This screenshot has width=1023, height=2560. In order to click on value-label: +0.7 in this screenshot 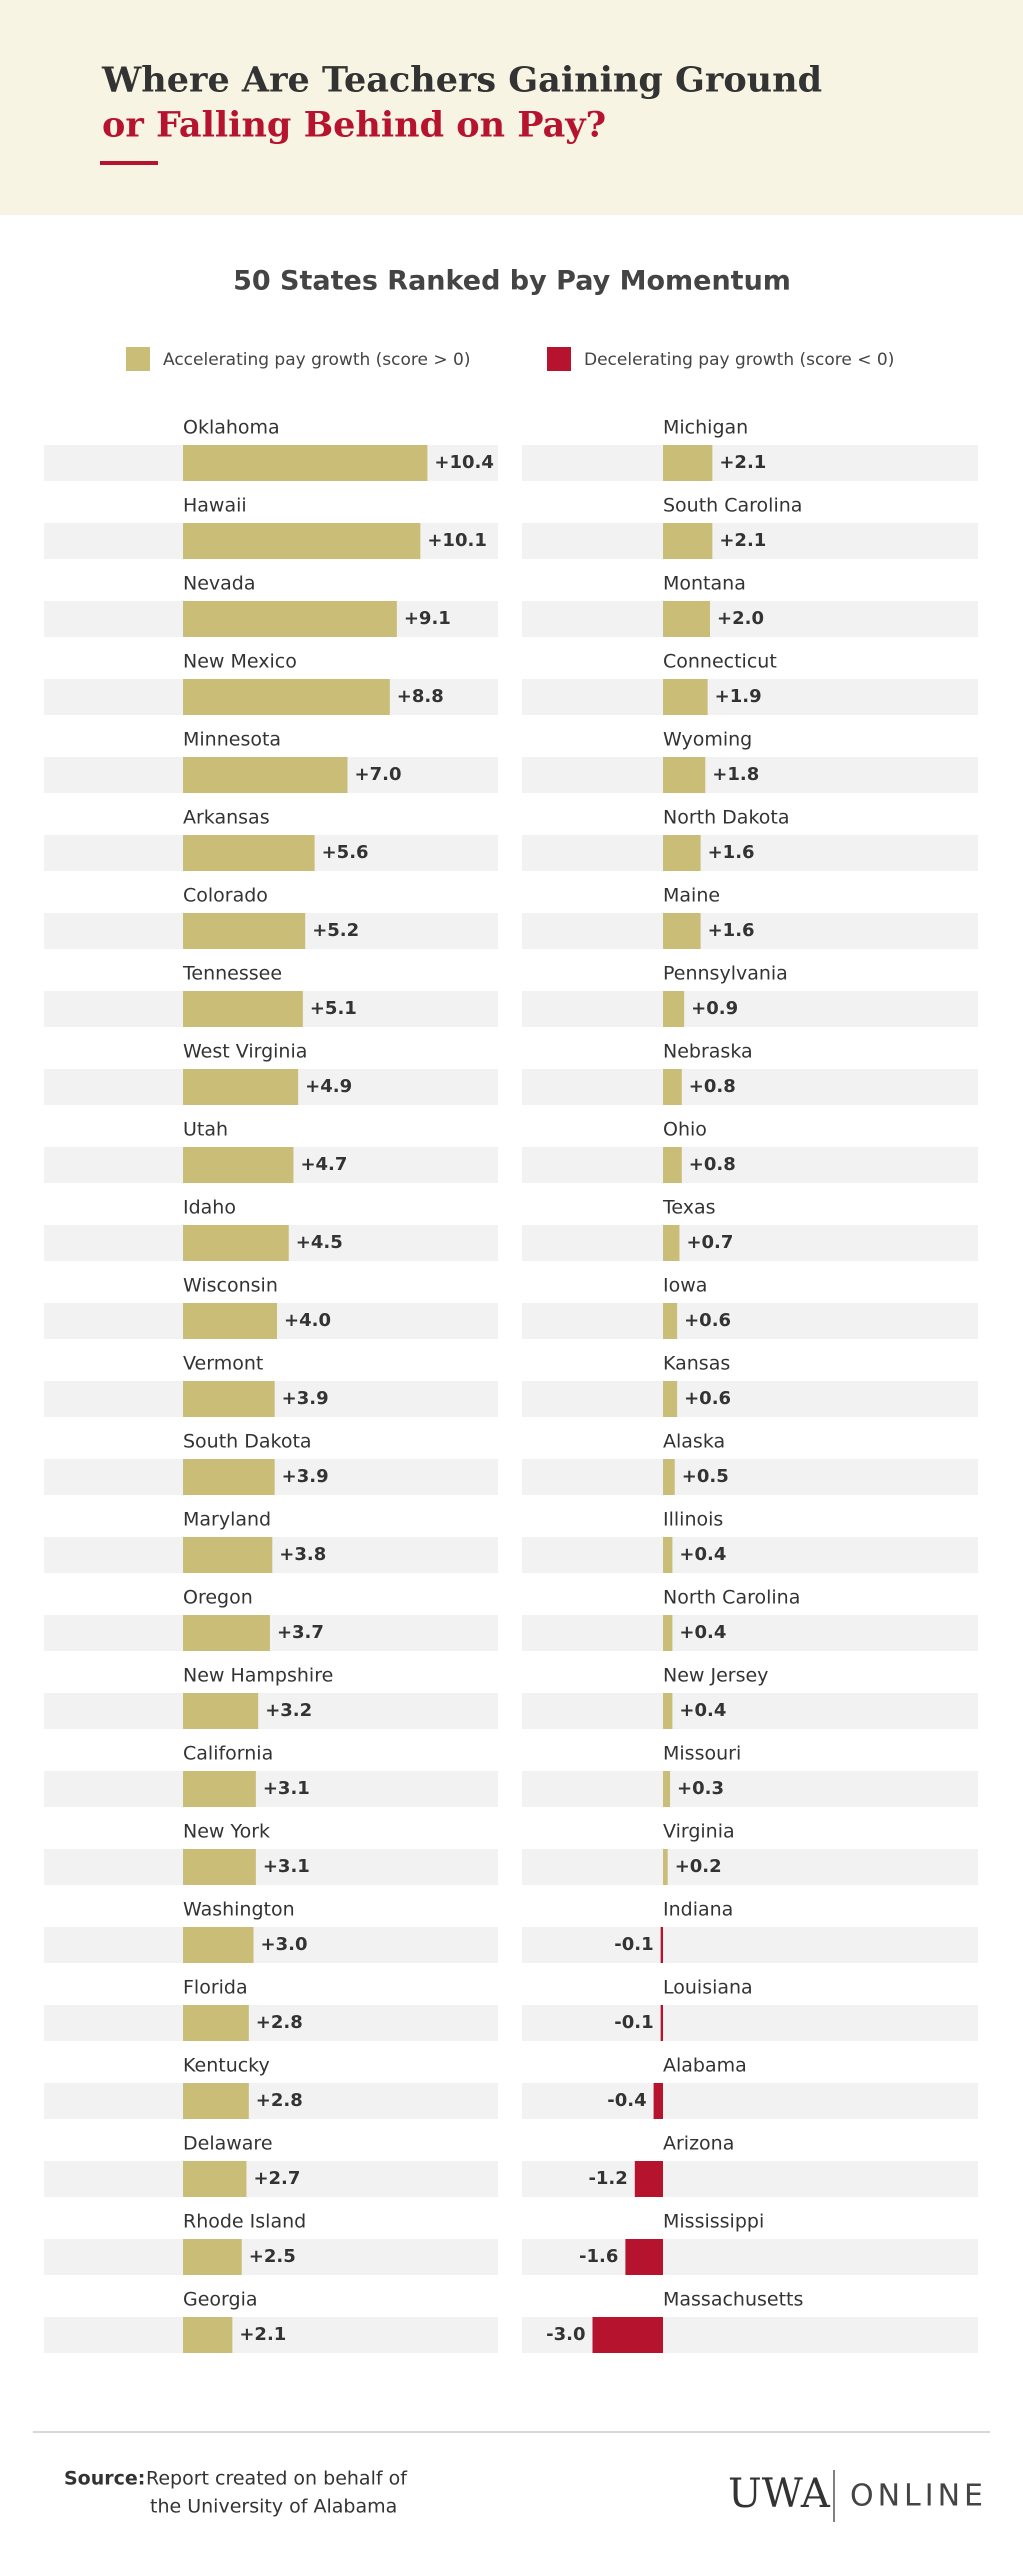, I will do `click(709, 1242)`.